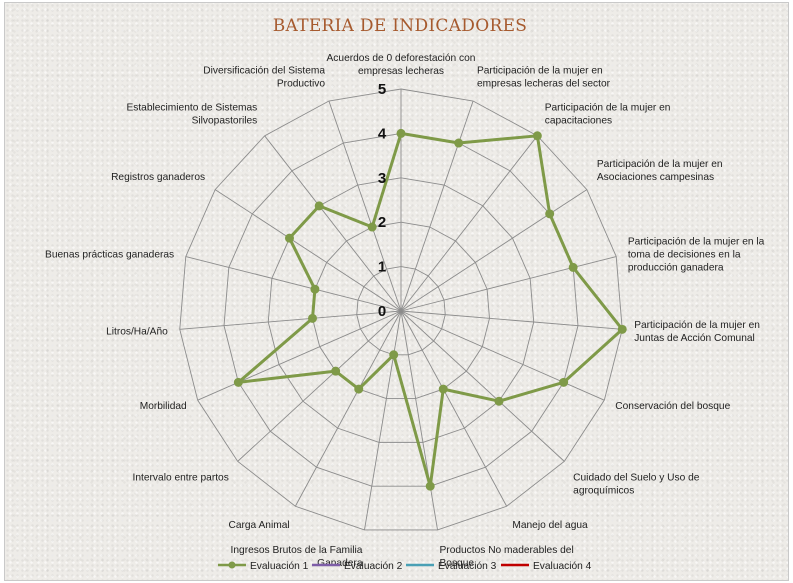 This screenshot has height=583, width=793. Describe the element at coordinates (158, 177) in the screenshot. I see `axis-label-16: Registros ganaderos` at that location.